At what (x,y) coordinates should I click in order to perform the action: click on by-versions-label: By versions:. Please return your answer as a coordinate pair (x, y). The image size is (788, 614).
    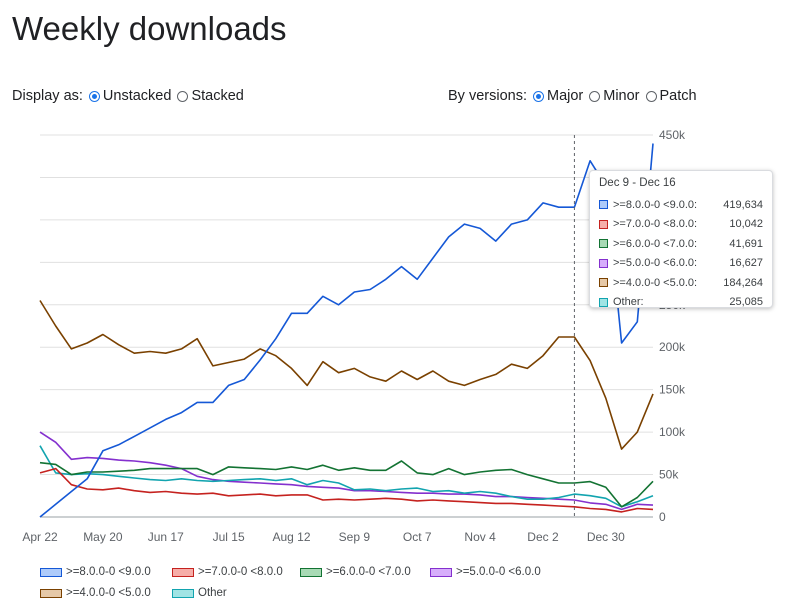
    Looking at the image, I should click on (487, 96).